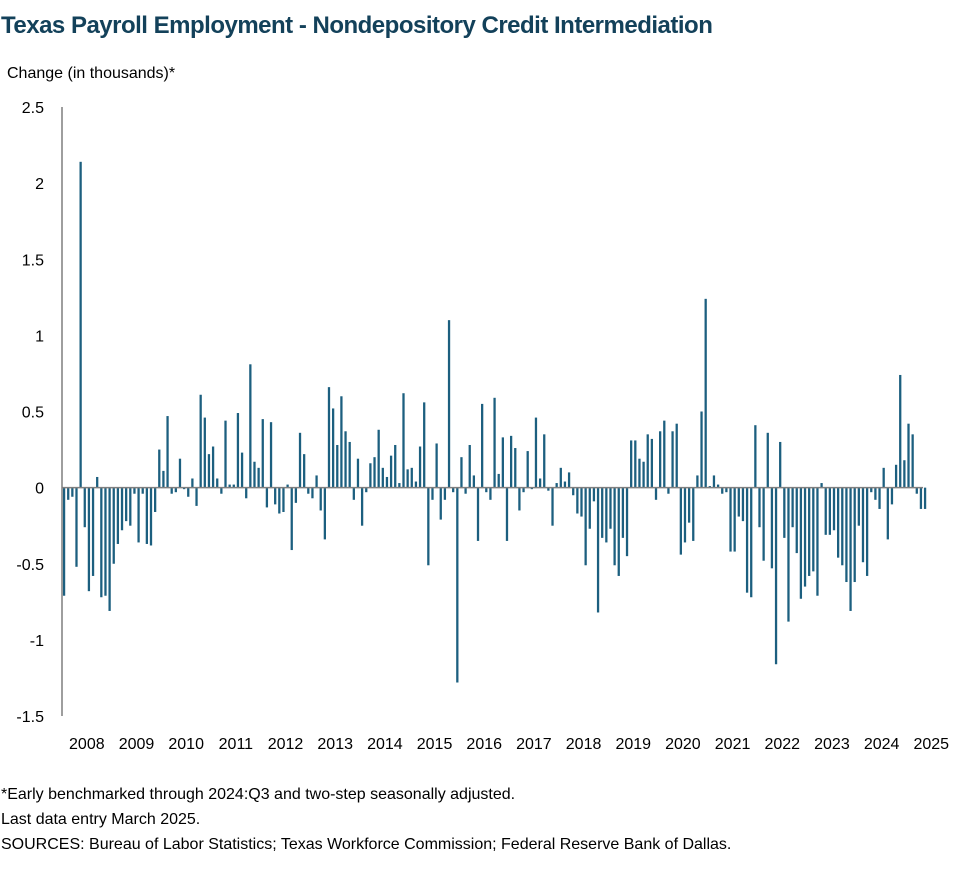 Image resolution: width=979 pixels, height=878 pixels. What do you see at coordinates (782, 744) in the screenshot?
I see `x-tick-label: 2022` at bounding box center [782, 744].